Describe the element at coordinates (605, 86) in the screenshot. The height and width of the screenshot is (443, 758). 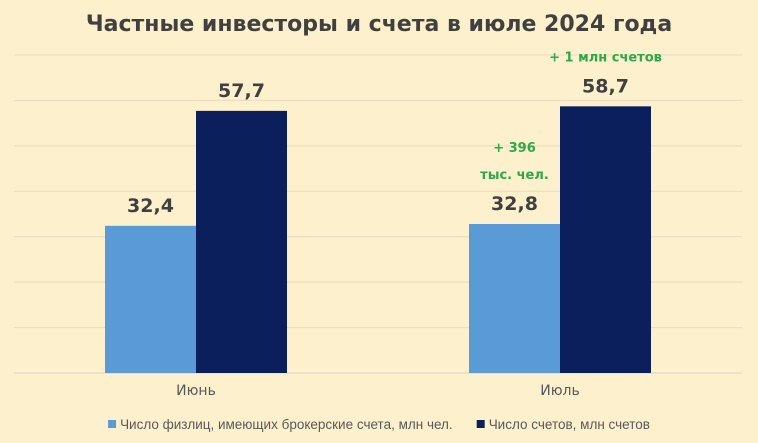
I see `data-label: 58,7` at that location.